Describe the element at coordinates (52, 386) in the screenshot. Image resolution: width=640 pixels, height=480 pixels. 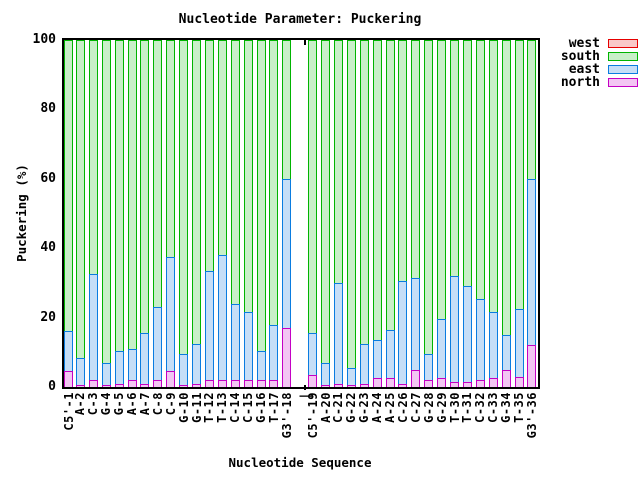
I see `y-tick-label: 0` at that location.